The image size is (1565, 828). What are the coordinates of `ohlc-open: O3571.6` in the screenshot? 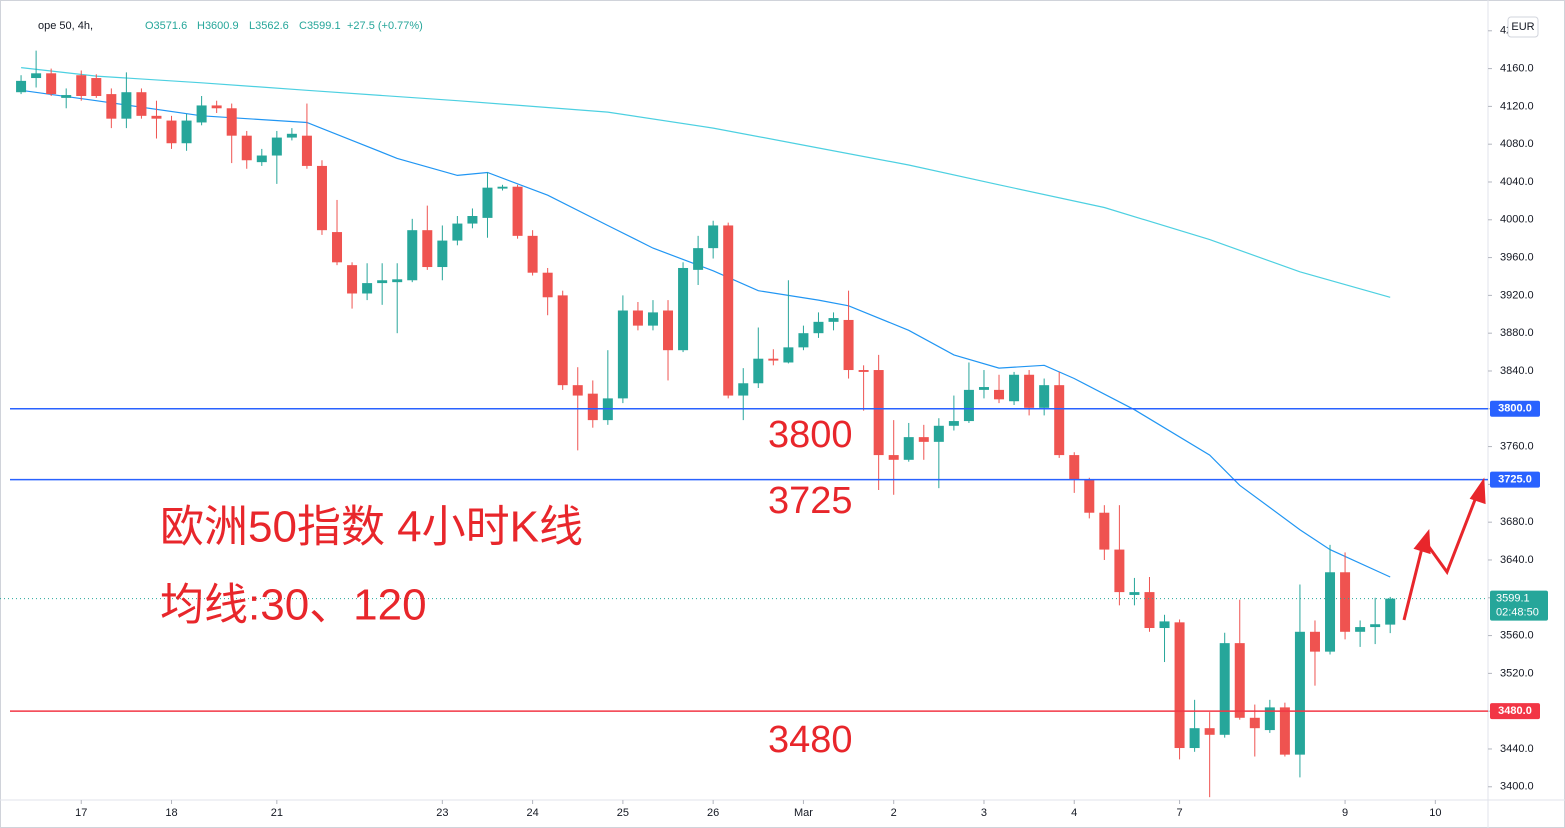 It's located at (166, 26).